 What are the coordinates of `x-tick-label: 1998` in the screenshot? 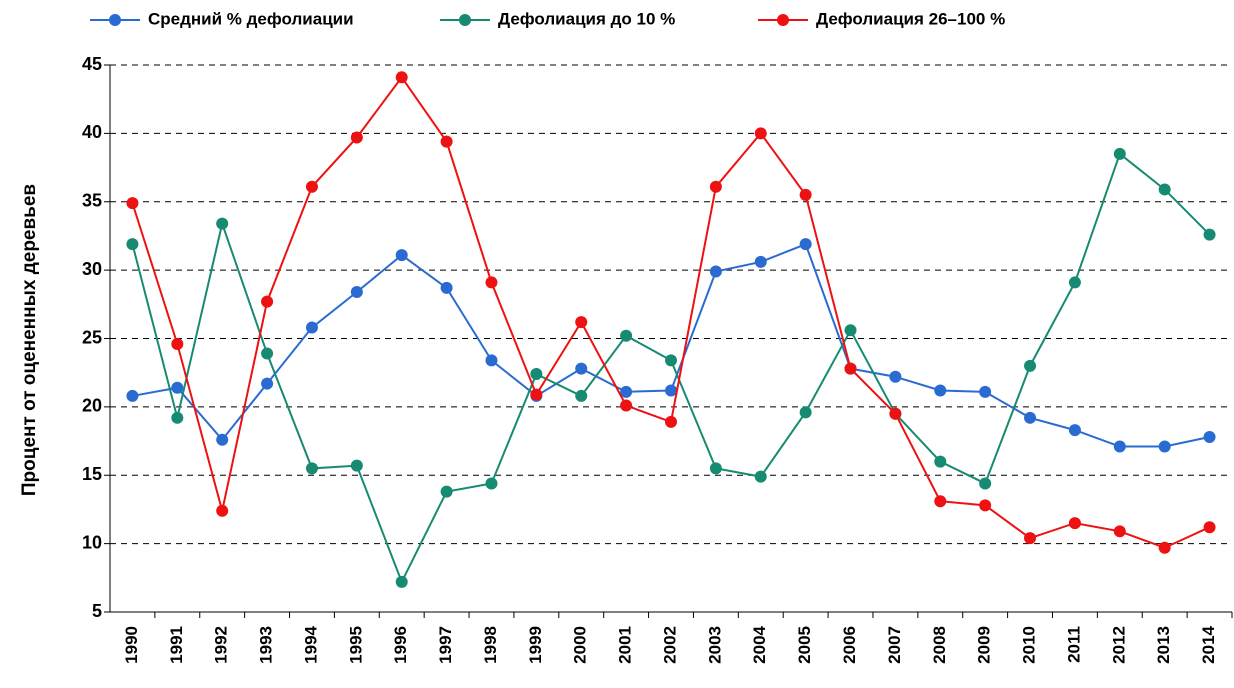 It's located at (490, 645).